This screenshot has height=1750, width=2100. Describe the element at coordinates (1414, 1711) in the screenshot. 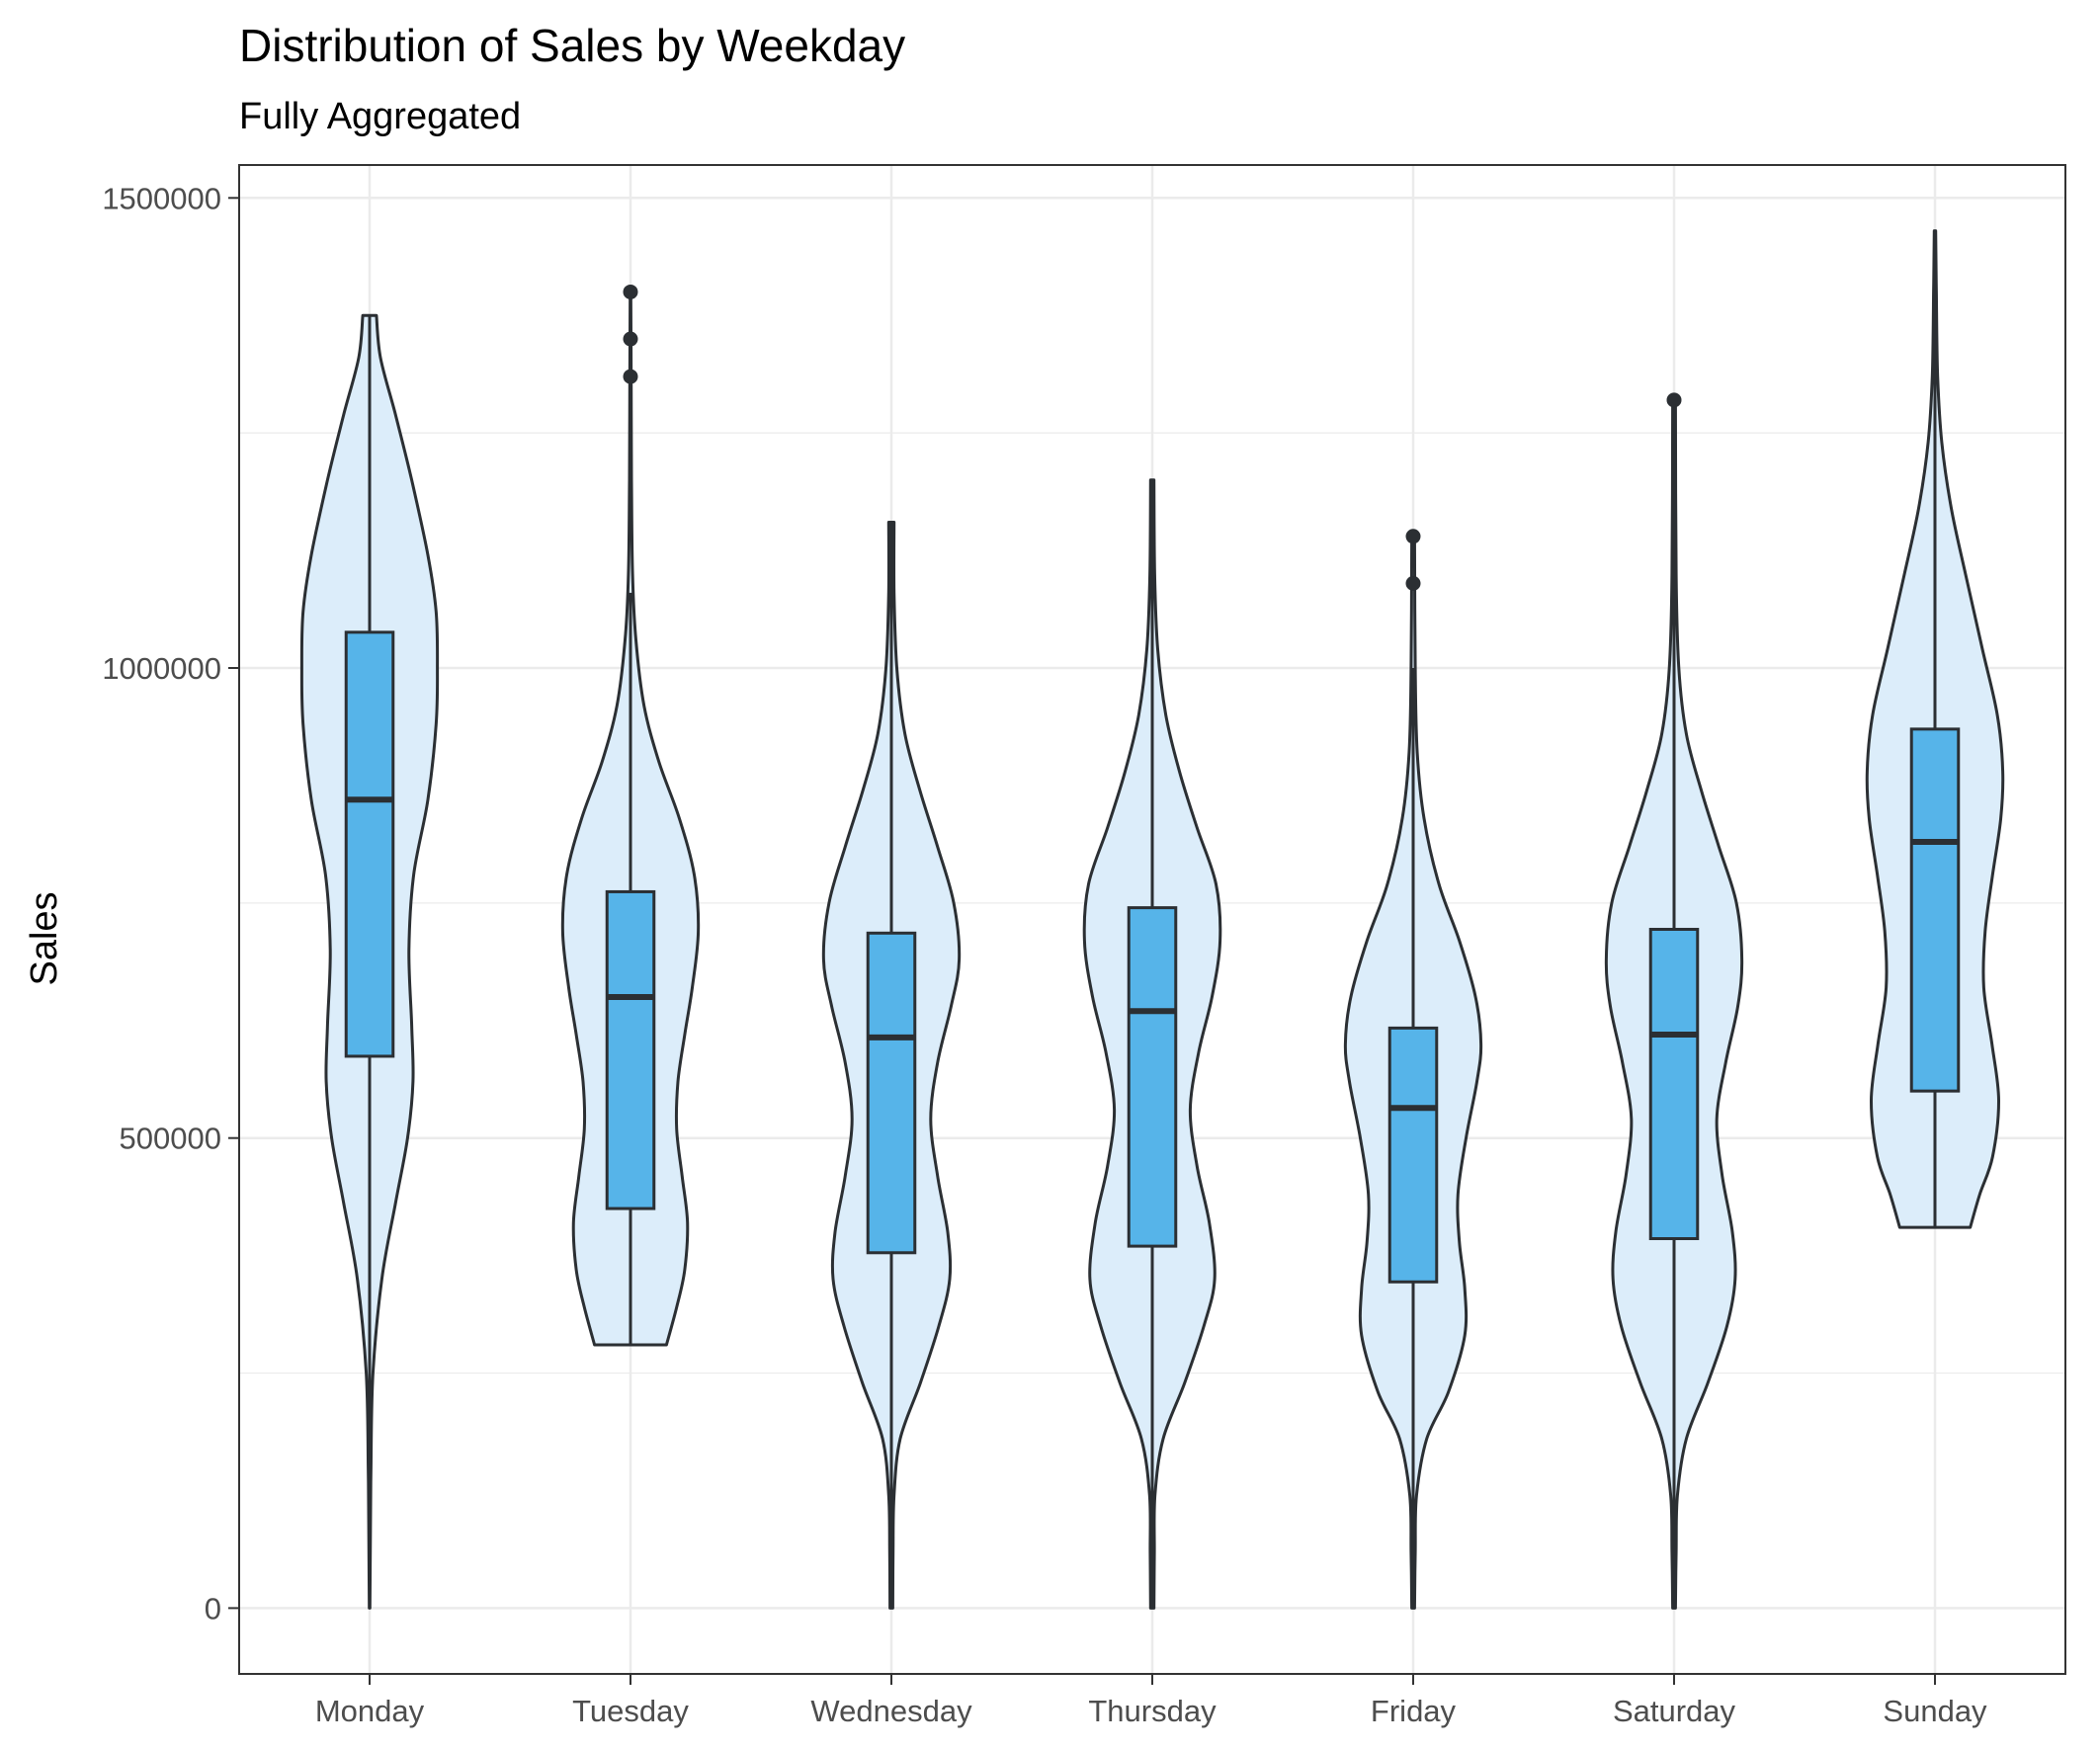

I see `x-tick-label: Friday` at that location.